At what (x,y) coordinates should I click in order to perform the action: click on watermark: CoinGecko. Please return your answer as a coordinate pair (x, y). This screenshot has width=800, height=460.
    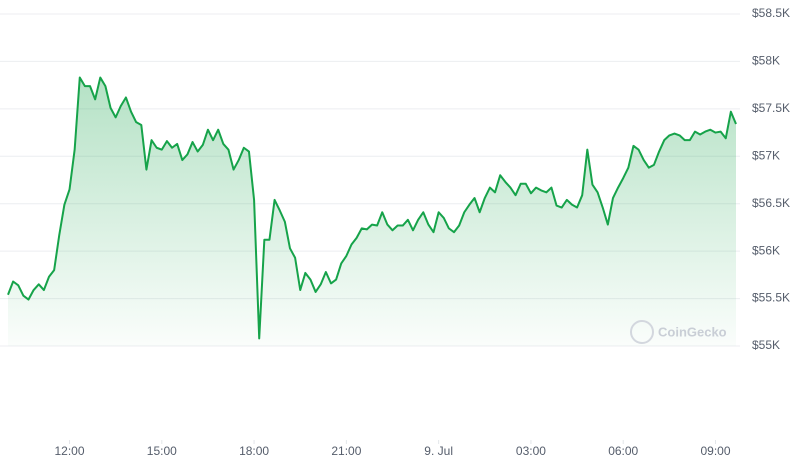
    Looking at the image, I should click on (678, 332).